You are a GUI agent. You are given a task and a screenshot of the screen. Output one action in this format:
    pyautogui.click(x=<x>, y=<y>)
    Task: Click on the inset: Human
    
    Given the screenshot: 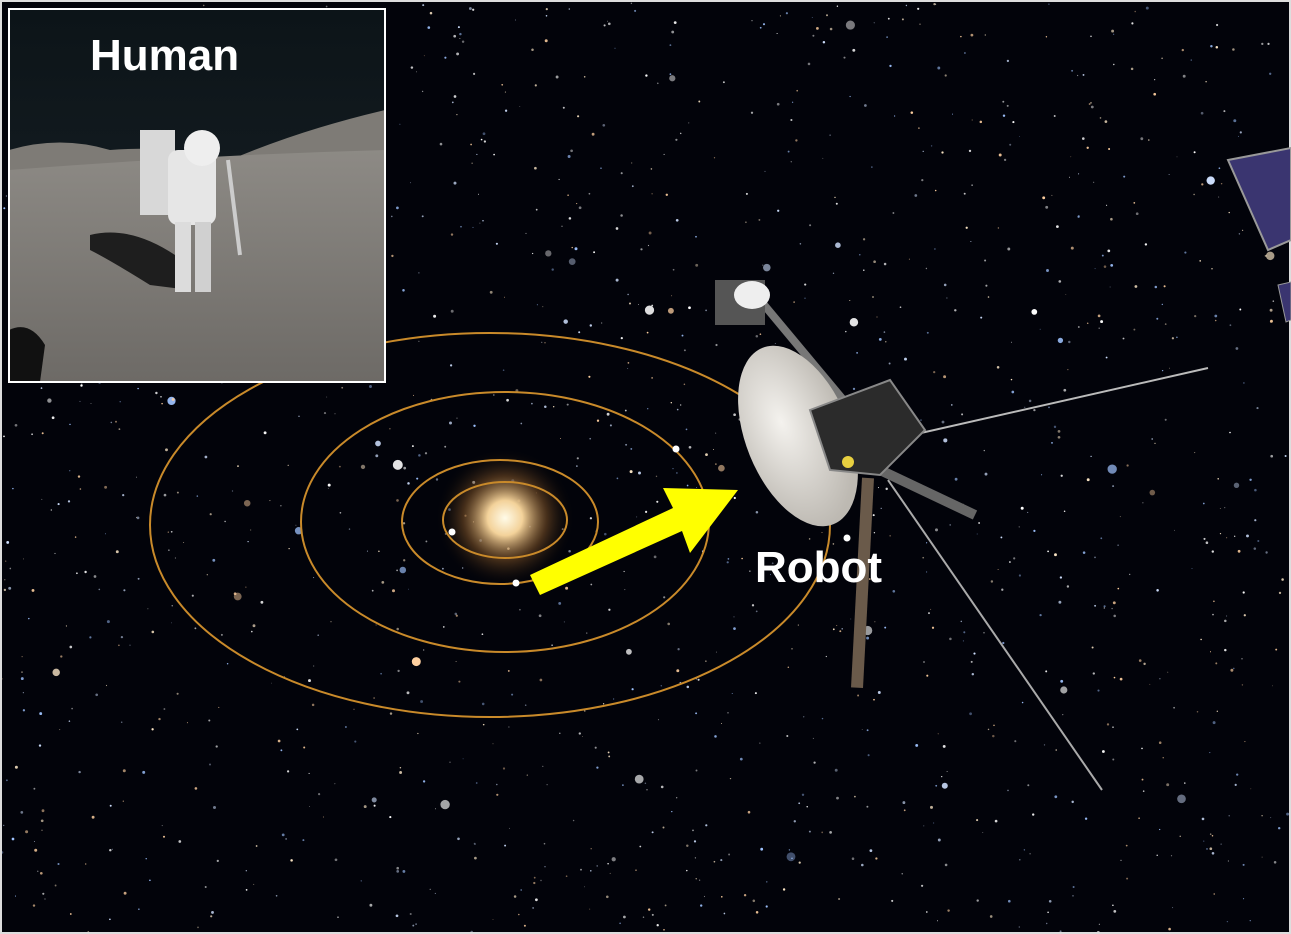 What is the action you would take?
    pyautogui.click(x=197, y=195)
    